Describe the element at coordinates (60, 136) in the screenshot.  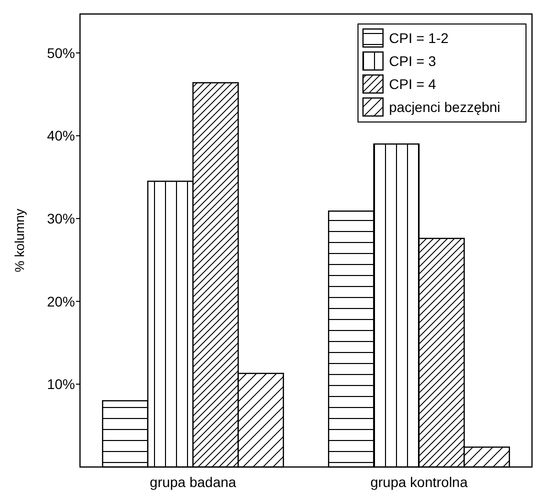
I see `y-tick-label: 40%` at that location.